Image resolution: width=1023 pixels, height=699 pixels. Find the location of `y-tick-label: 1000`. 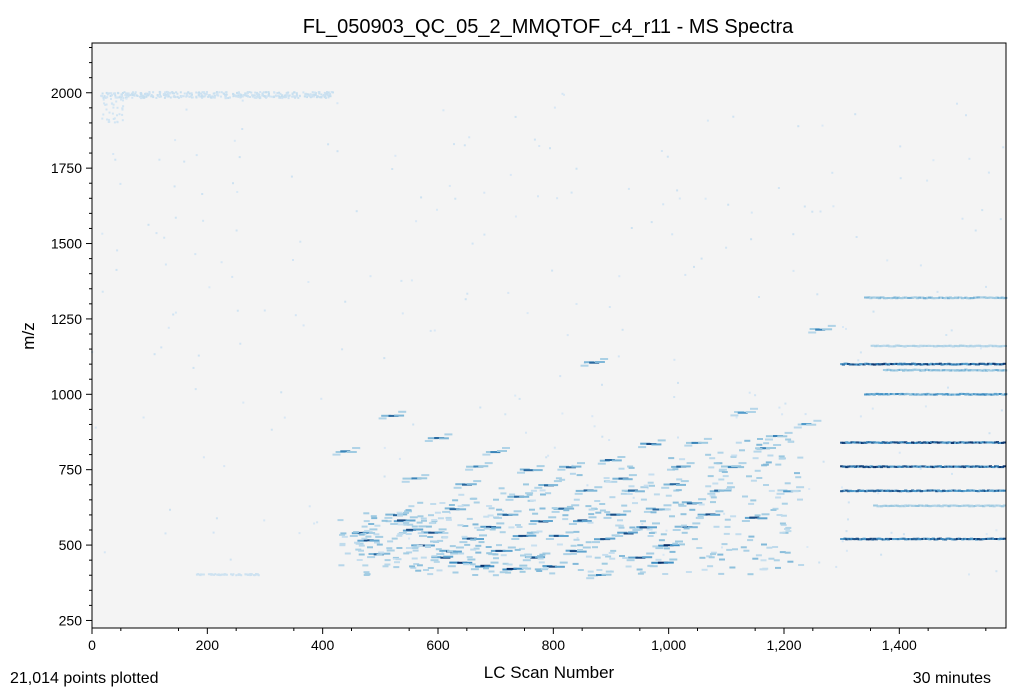

y-tick-label: 1000 is located at coordinates (66, 394).